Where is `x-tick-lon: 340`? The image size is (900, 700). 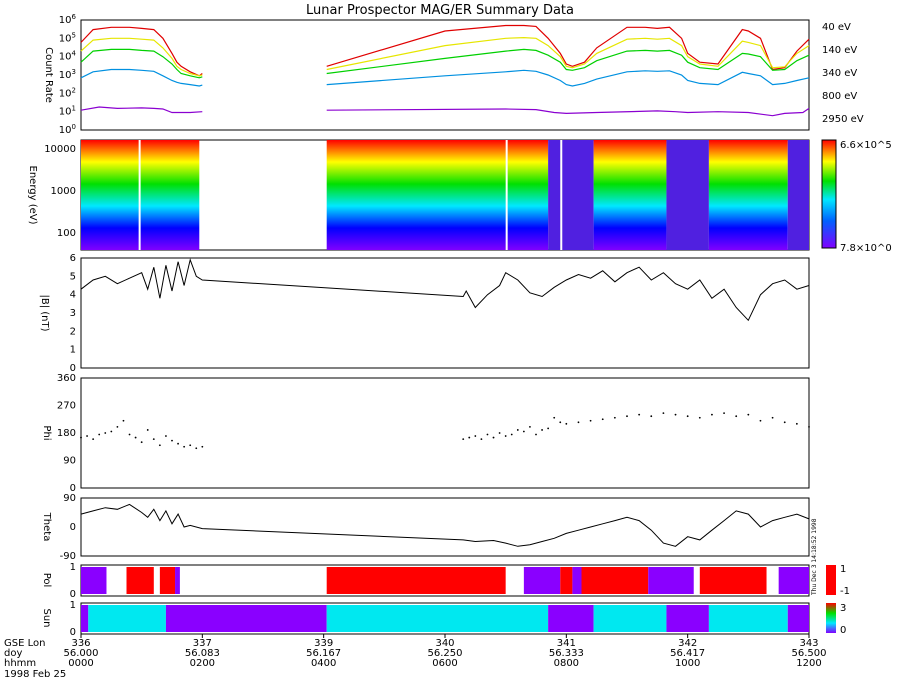
x-tick-lon: 340 is located at coordinates (444, 643).